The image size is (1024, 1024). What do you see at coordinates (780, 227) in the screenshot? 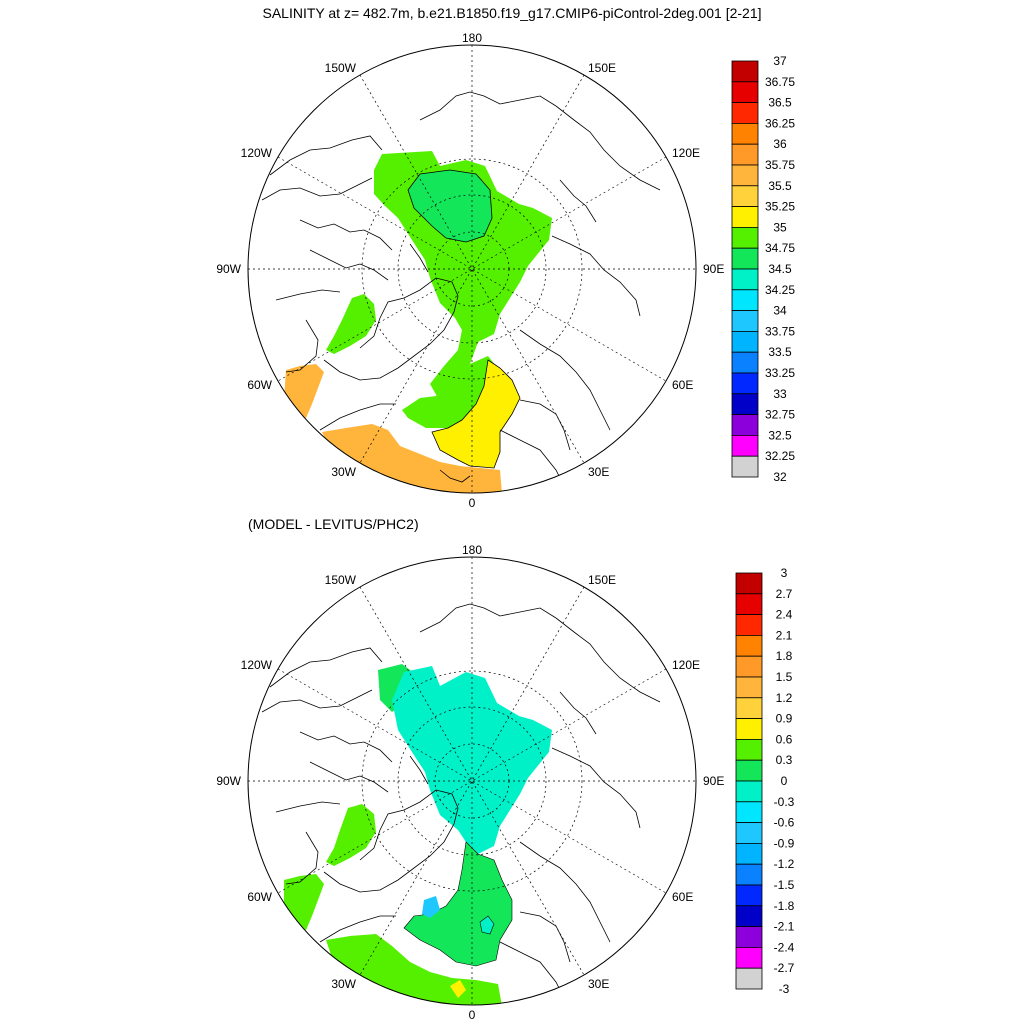
I see `colorbar-label: 35` at bounding box center [780, 227].